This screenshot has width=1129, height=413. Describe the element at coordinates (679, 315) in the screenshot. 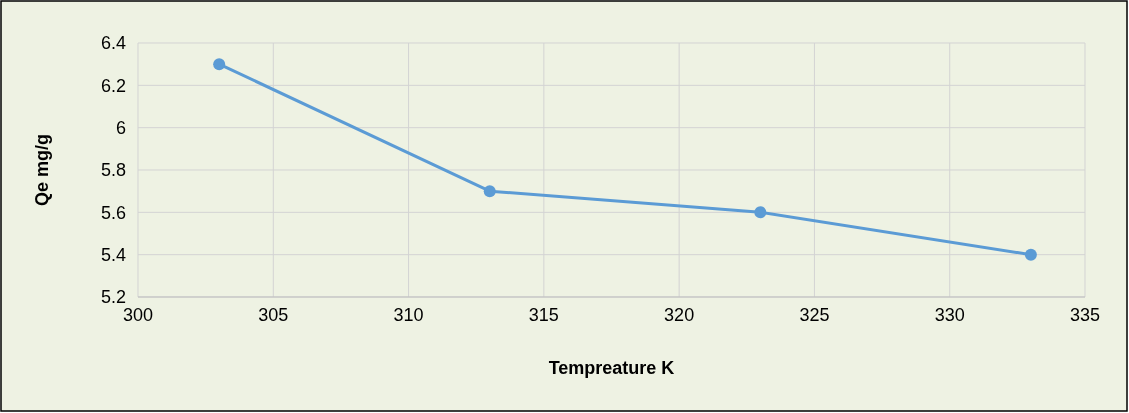

I see `x-tick-label: 320` at that location.